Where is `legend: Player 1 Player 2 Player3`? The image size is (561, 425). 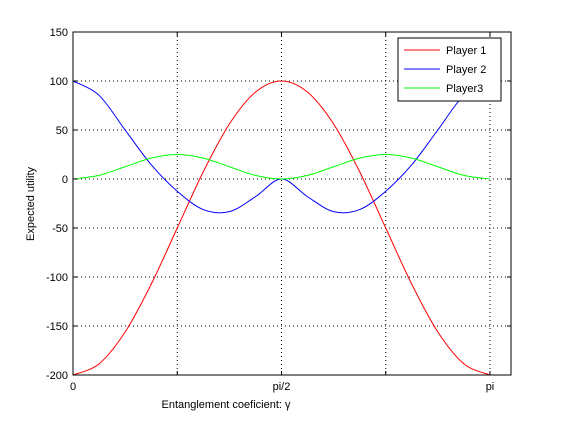 legend: Player 1 Player 2 Player3 is located at coordinates (449, 69).